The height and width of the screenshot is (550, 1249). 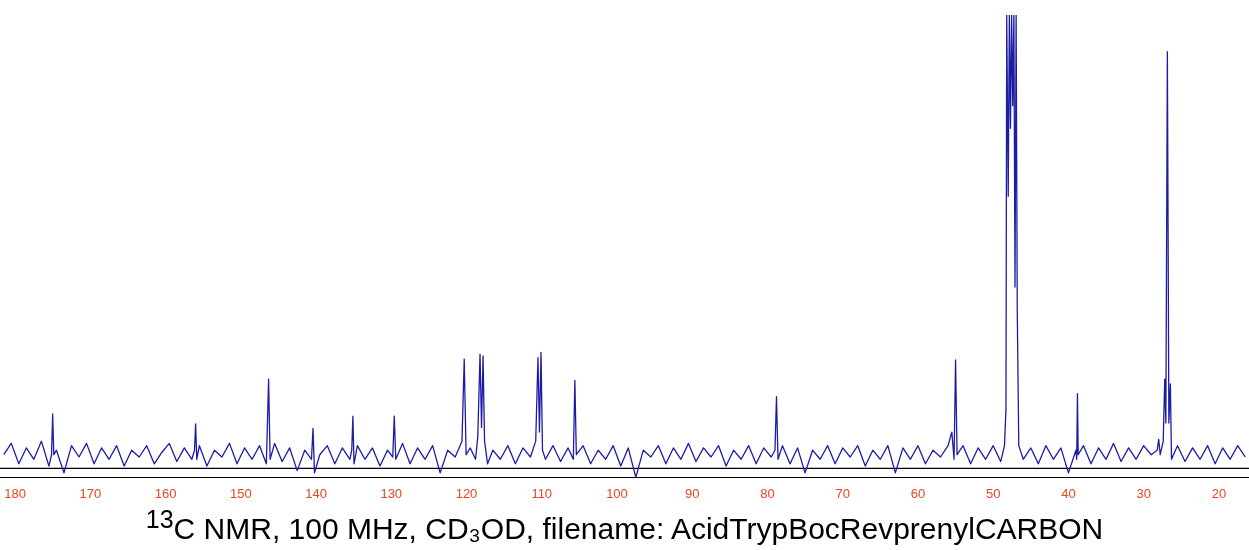 I want to click on x-tick-label: 110, so click(x=542, y=493).